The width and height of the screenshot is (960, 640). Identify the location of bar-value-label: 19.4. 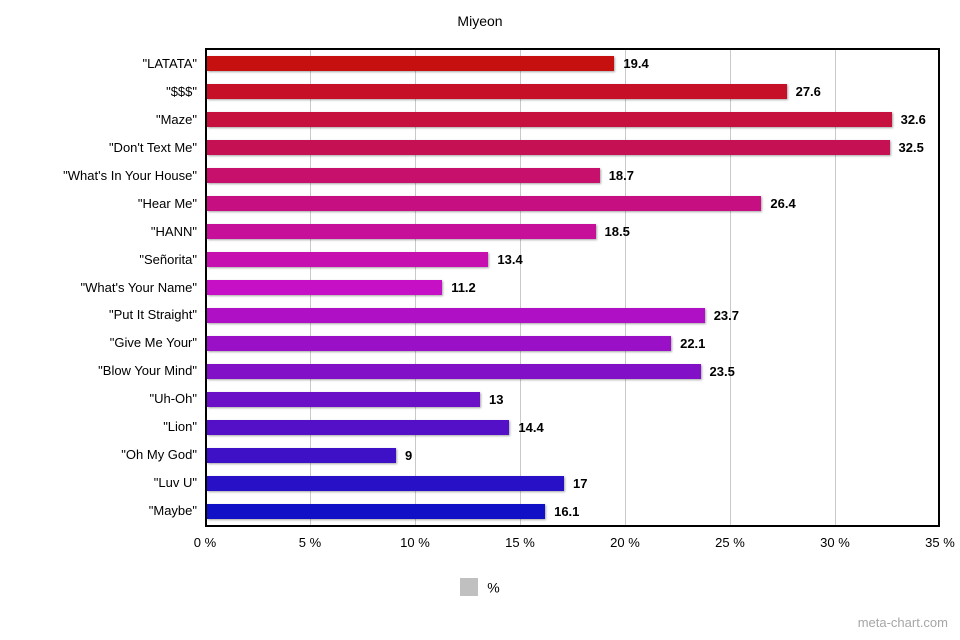
(636, 64).